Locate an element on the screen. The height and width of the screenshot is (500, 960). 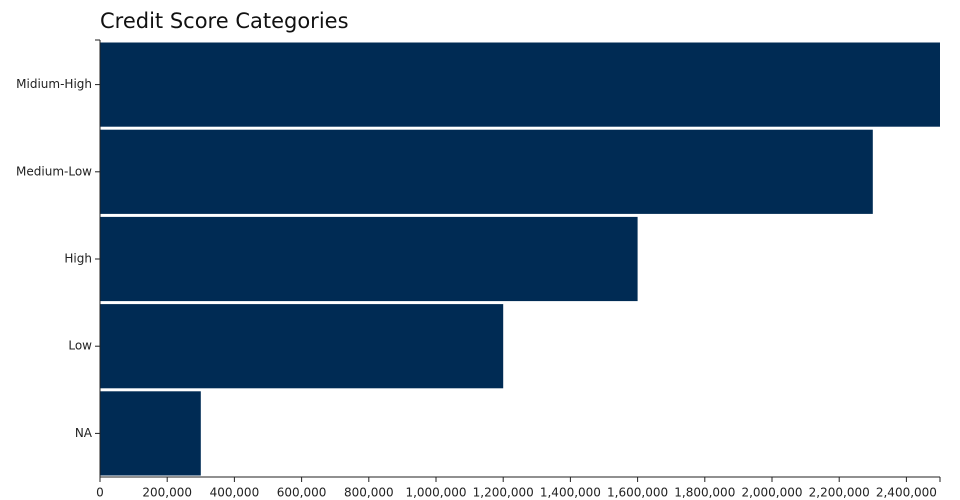
y-tick-label: Medium-Low is located at coordinates (54, 171).